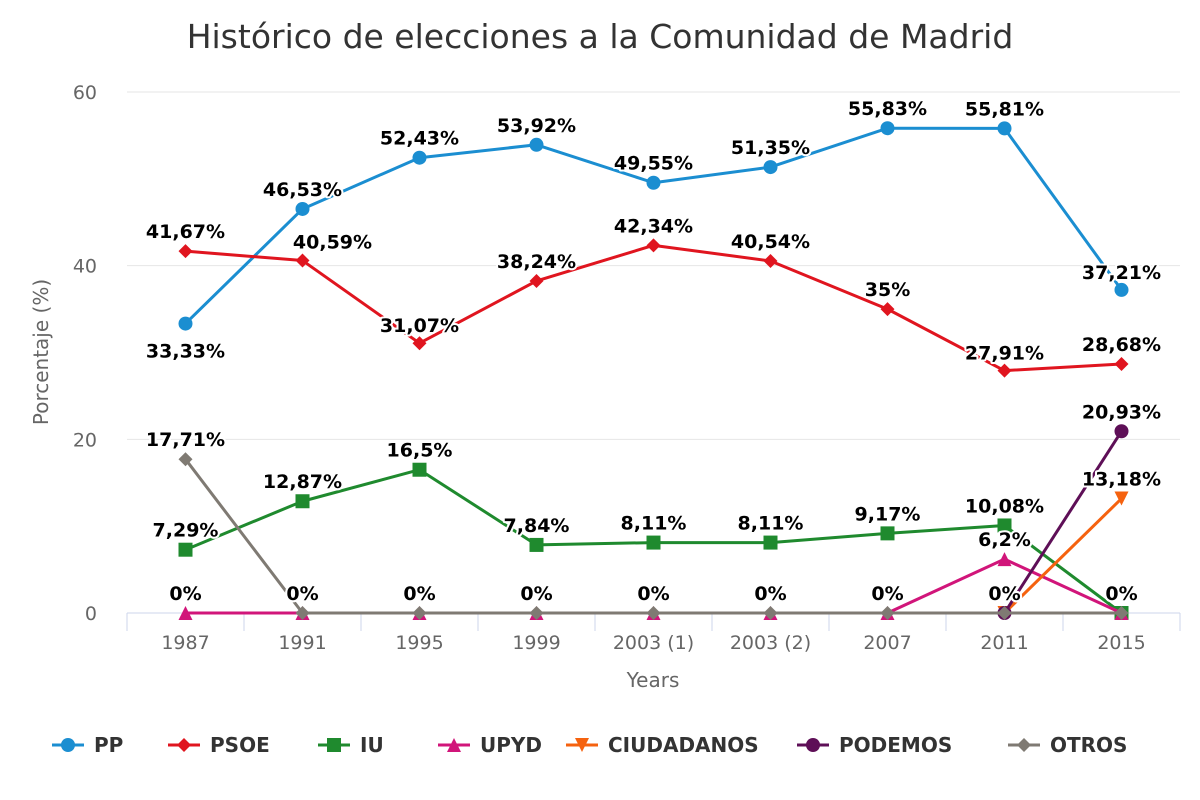  What do you see at coordinates (813, 745) in the screenshot?
I see `legend-marker-podemos` at bounding box center [813, 745].